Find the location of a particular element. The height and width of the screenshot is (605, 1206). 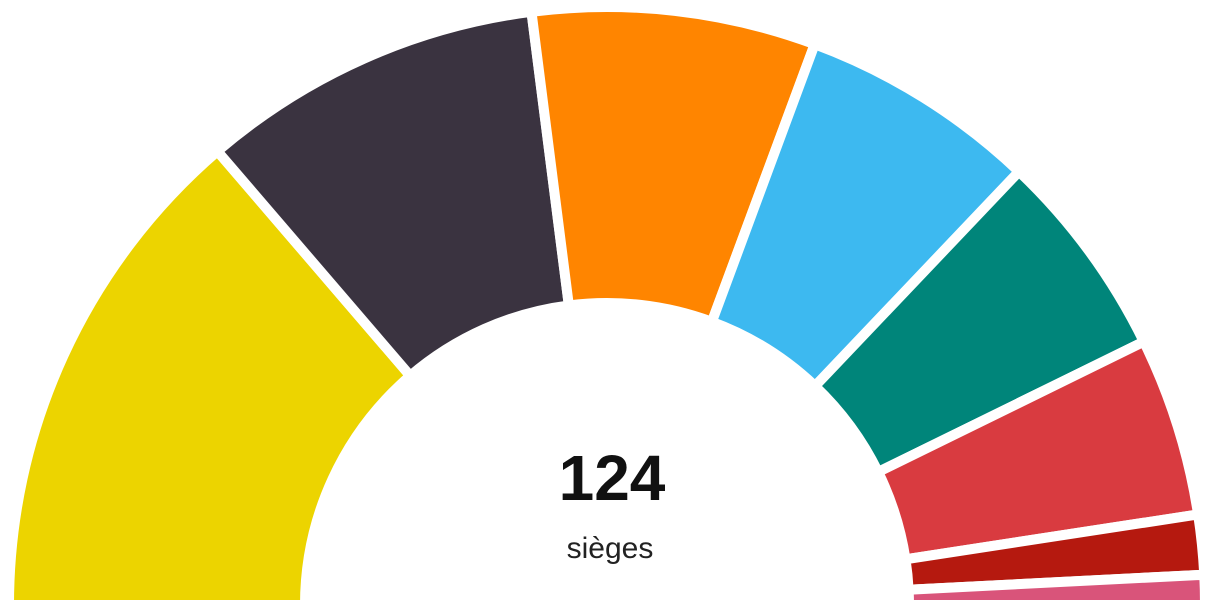

seat-segment is located at coordinates (1054, 587).